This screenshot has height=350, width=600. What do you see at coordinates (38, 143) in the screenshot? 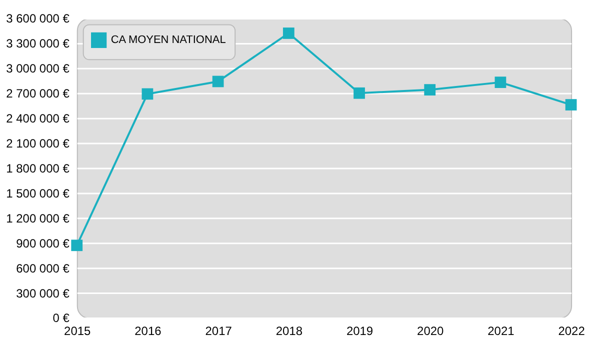
I see `y-tick-label: 2 100 000 €` at bounding box center [38, 143].